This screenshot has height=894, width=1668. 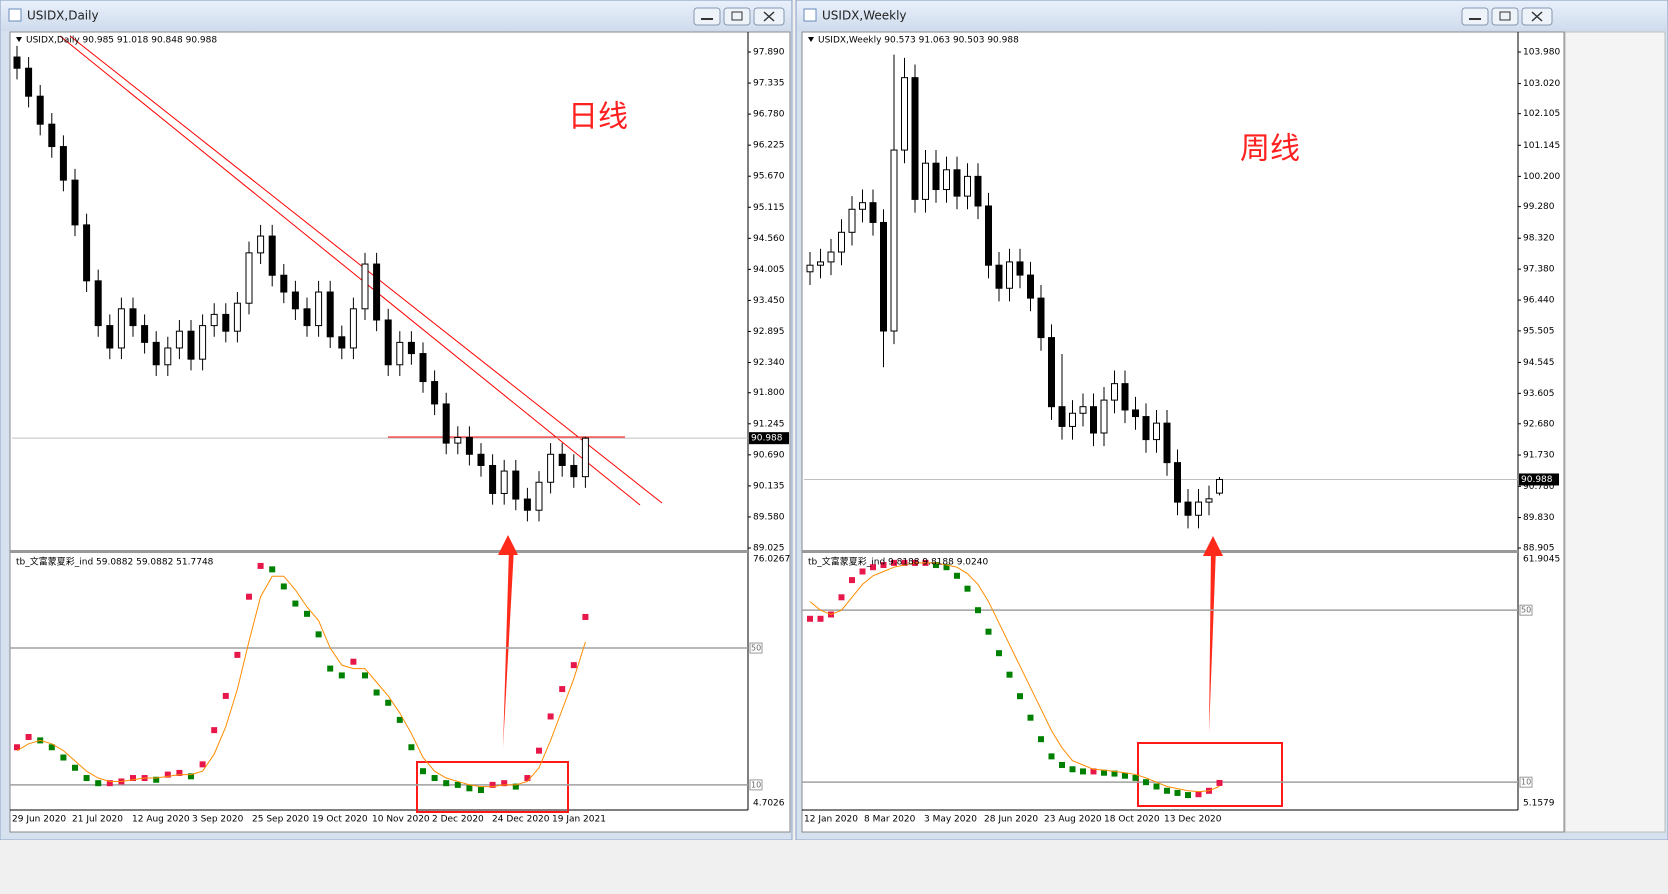 What do you see at coordinates (508, 641) in the screenshot?
I see `arrow` at bounding box center [508, 641].